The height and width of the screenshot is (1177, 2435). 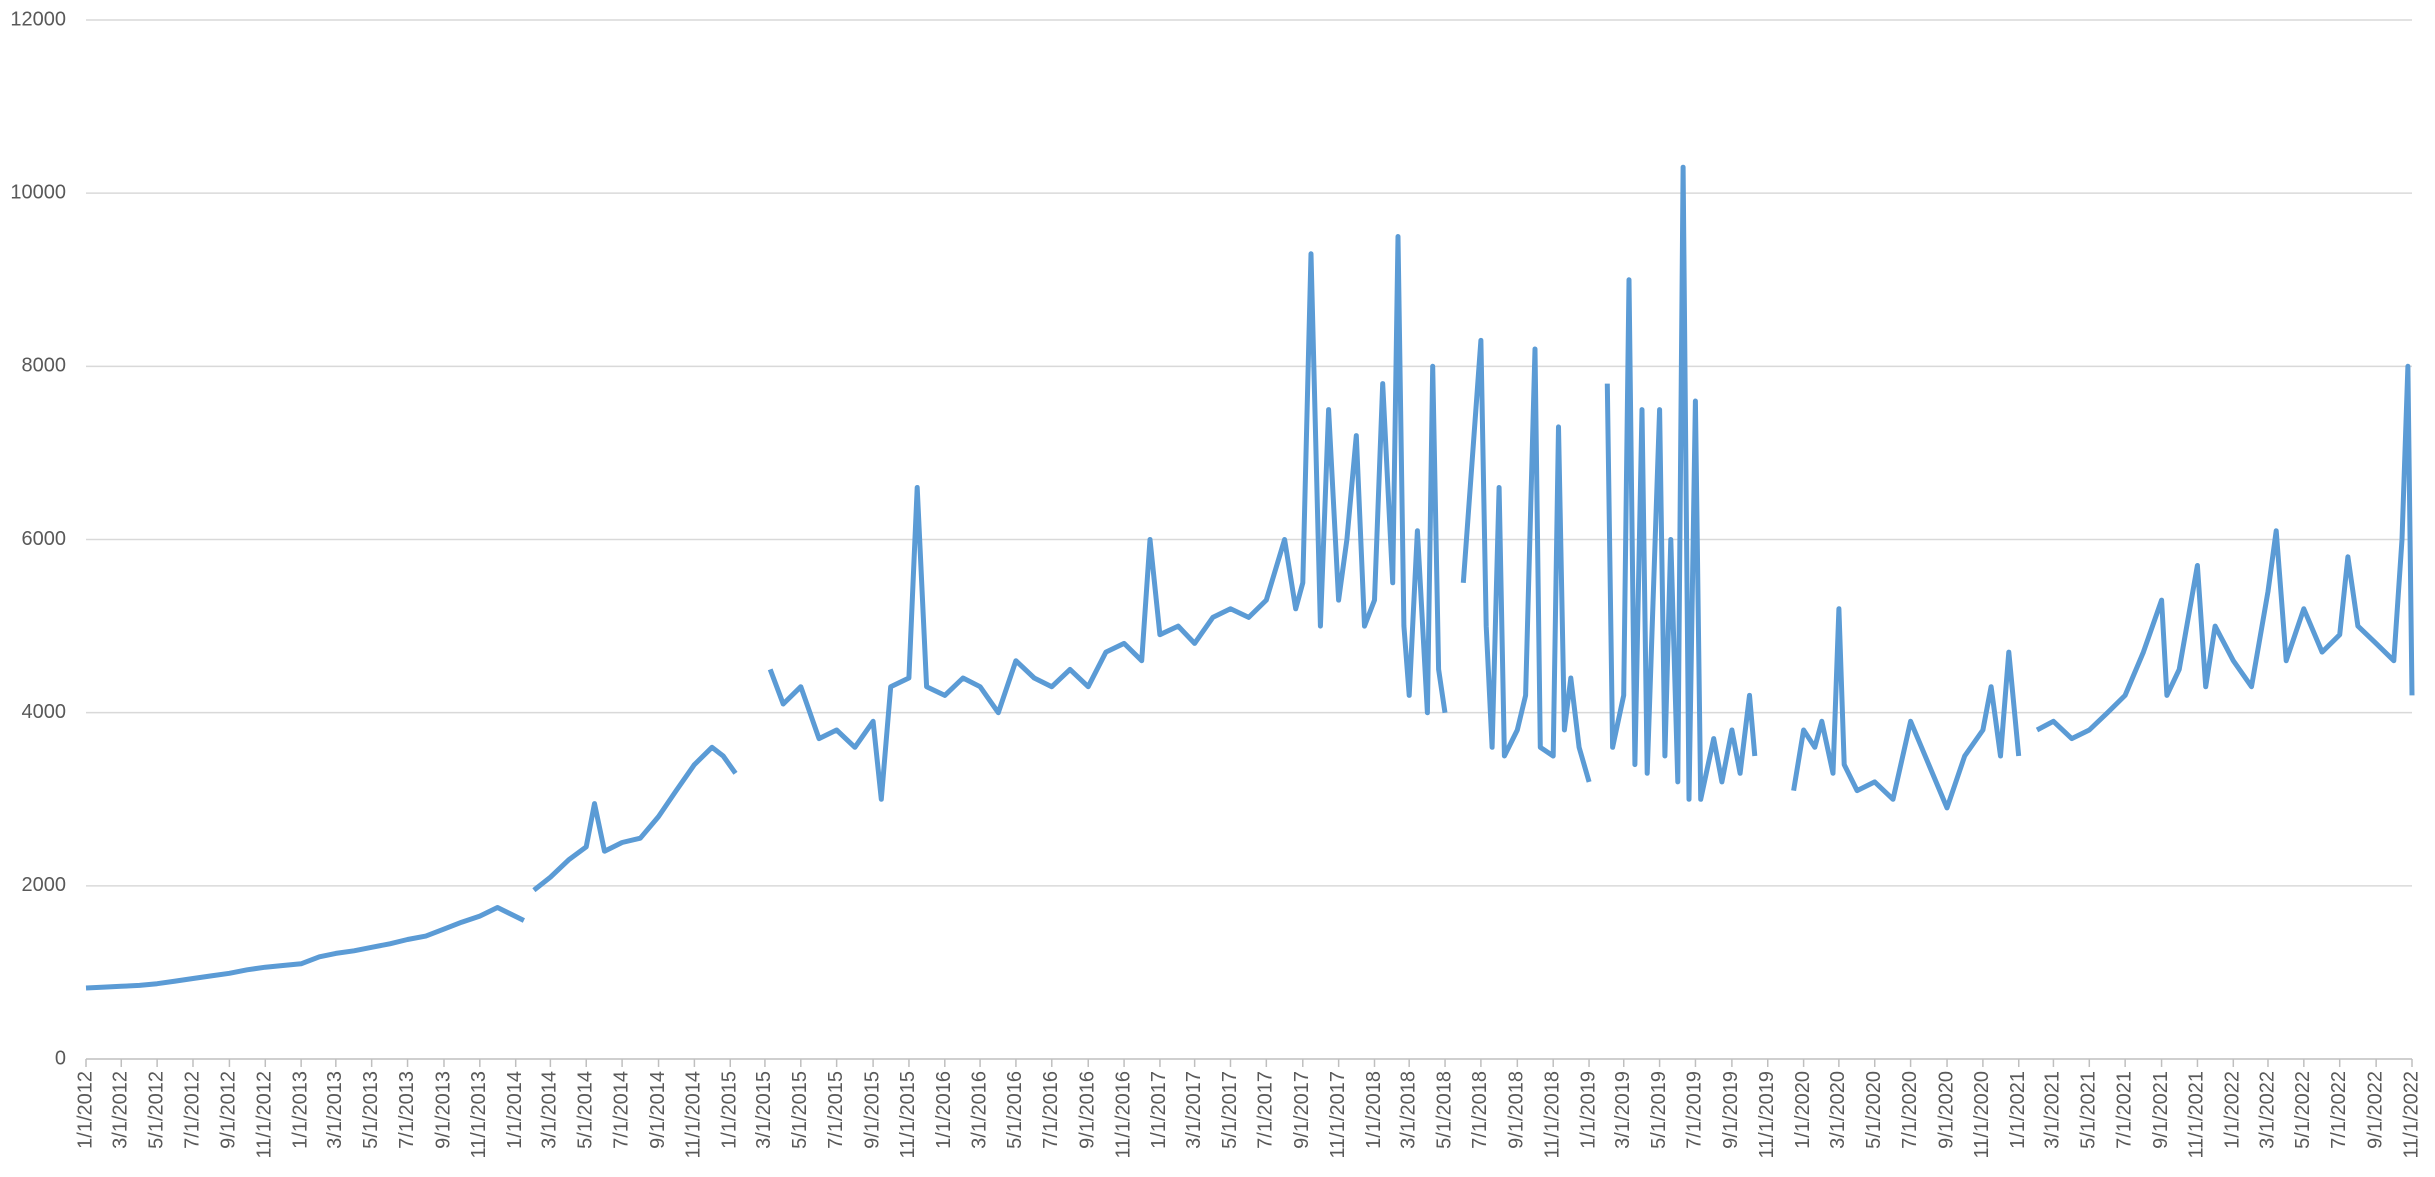 I want to click on x-tick-label: 5/1/2013, so click(x=371, y=1110).